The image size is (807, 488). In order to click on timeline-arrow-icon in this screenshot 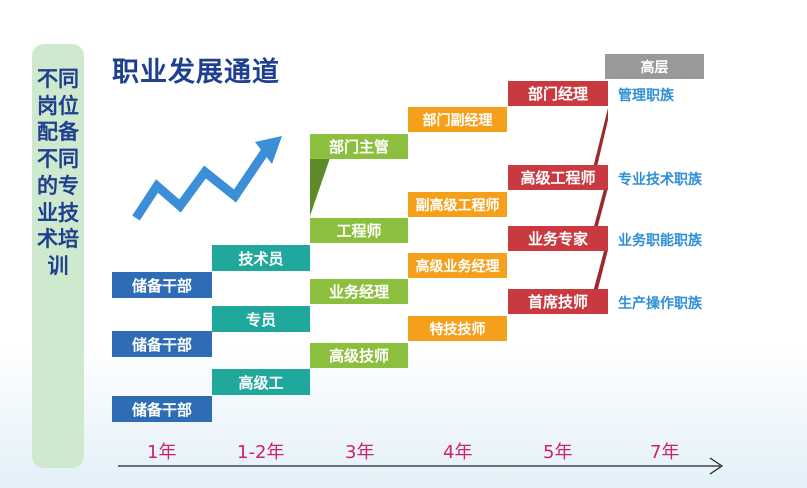, I will do `click(421, 466)`.